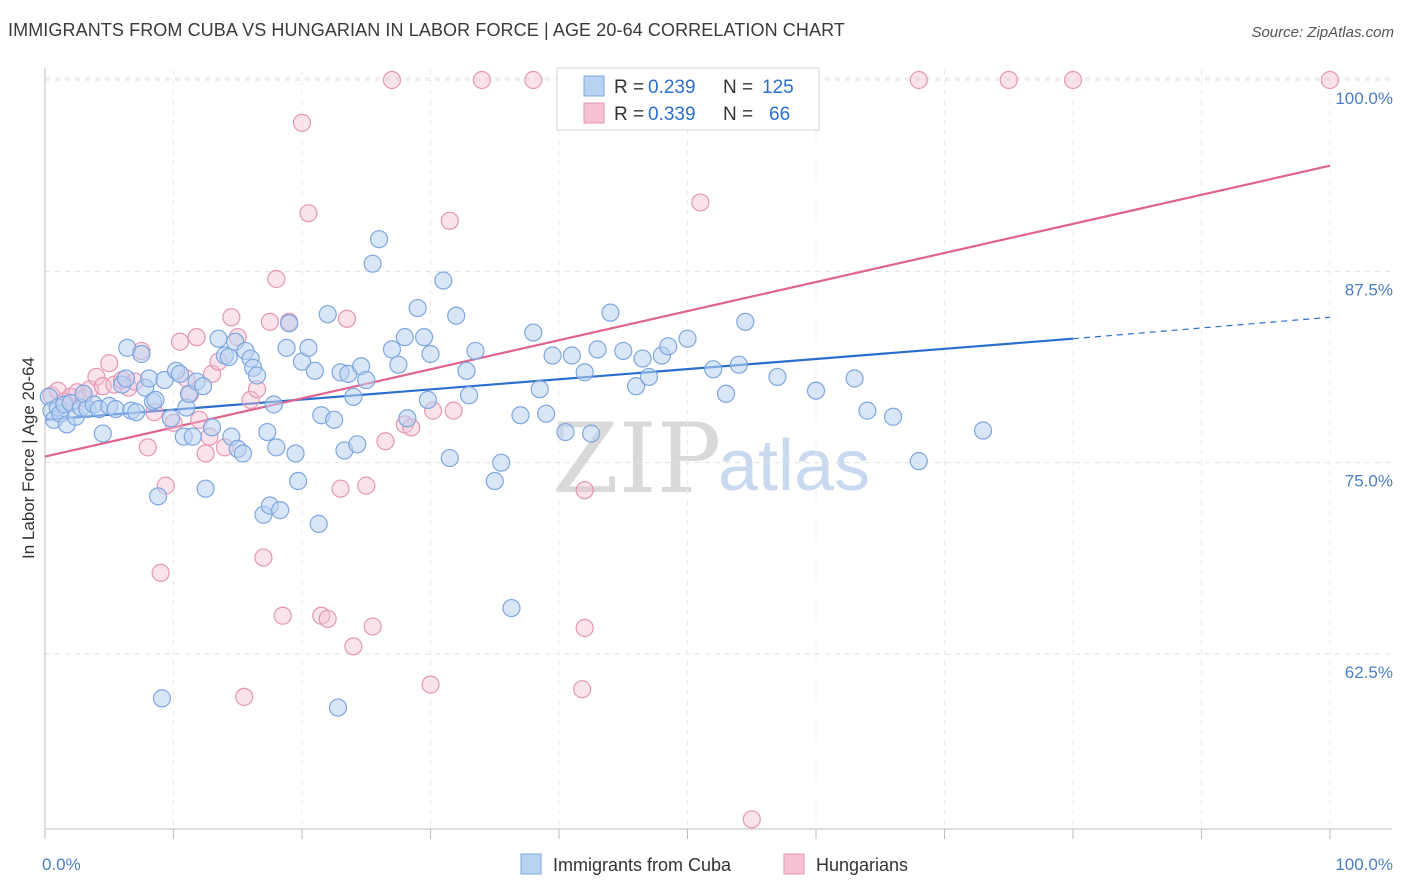 This screenshot has width=1406, height=892. Describe the element at coordinates (594, 86) in the screenshot. I see `legend-swatch-cuba` at that location.